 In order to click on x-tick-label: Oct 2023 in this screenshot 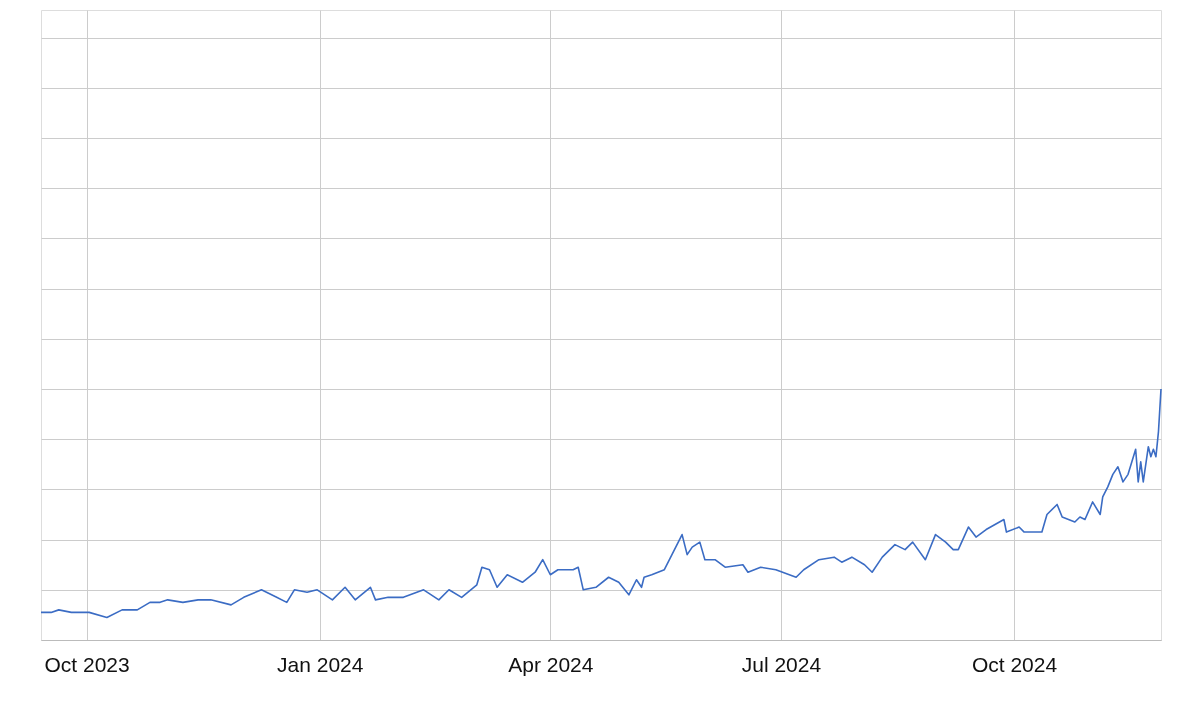, I will do `click(87, 664)`.